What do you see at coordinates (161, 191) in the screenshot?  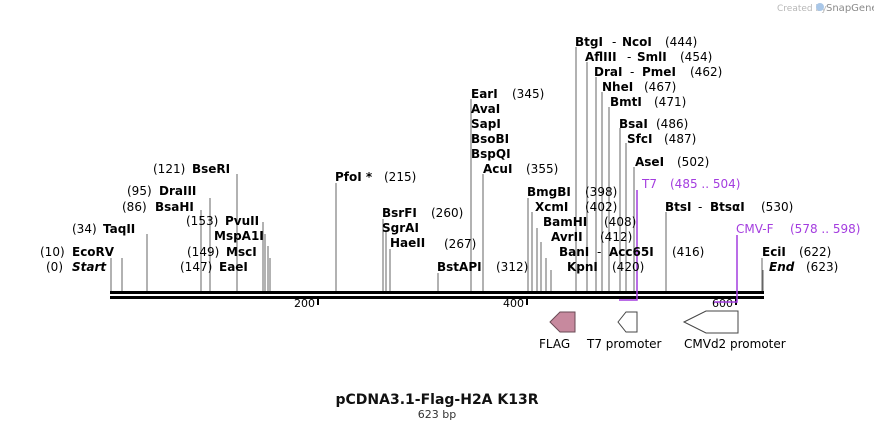 I see `site-draiii: (95) DraIII` at bounding box center [161, 191].